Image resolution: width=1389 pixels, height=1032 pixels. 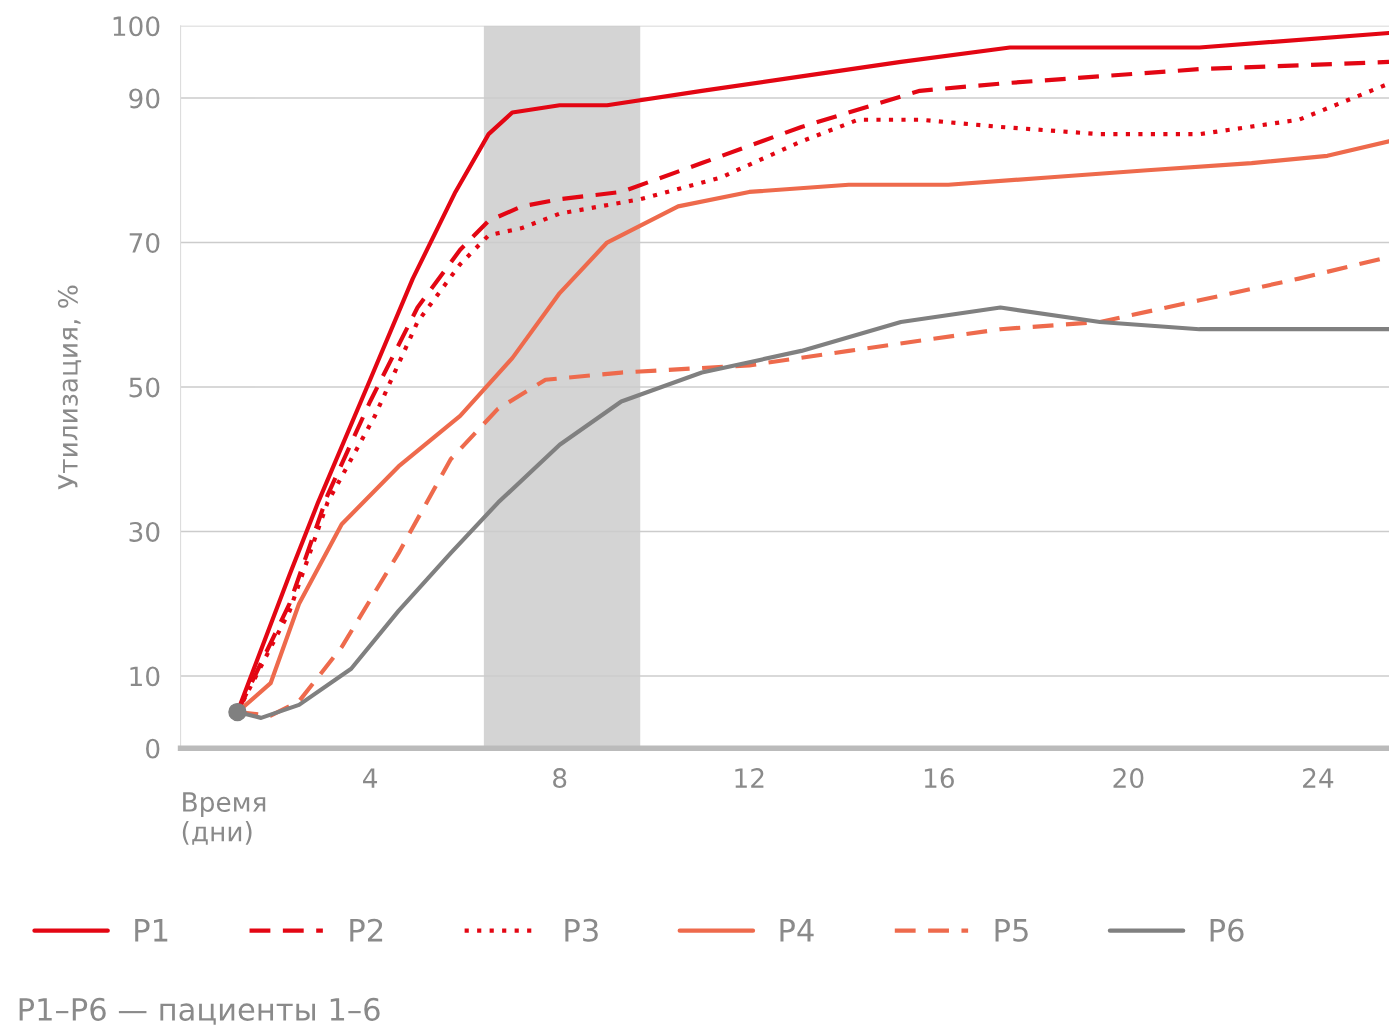 I want to click on y-tick-label: 70, so click(x=144, y=242).